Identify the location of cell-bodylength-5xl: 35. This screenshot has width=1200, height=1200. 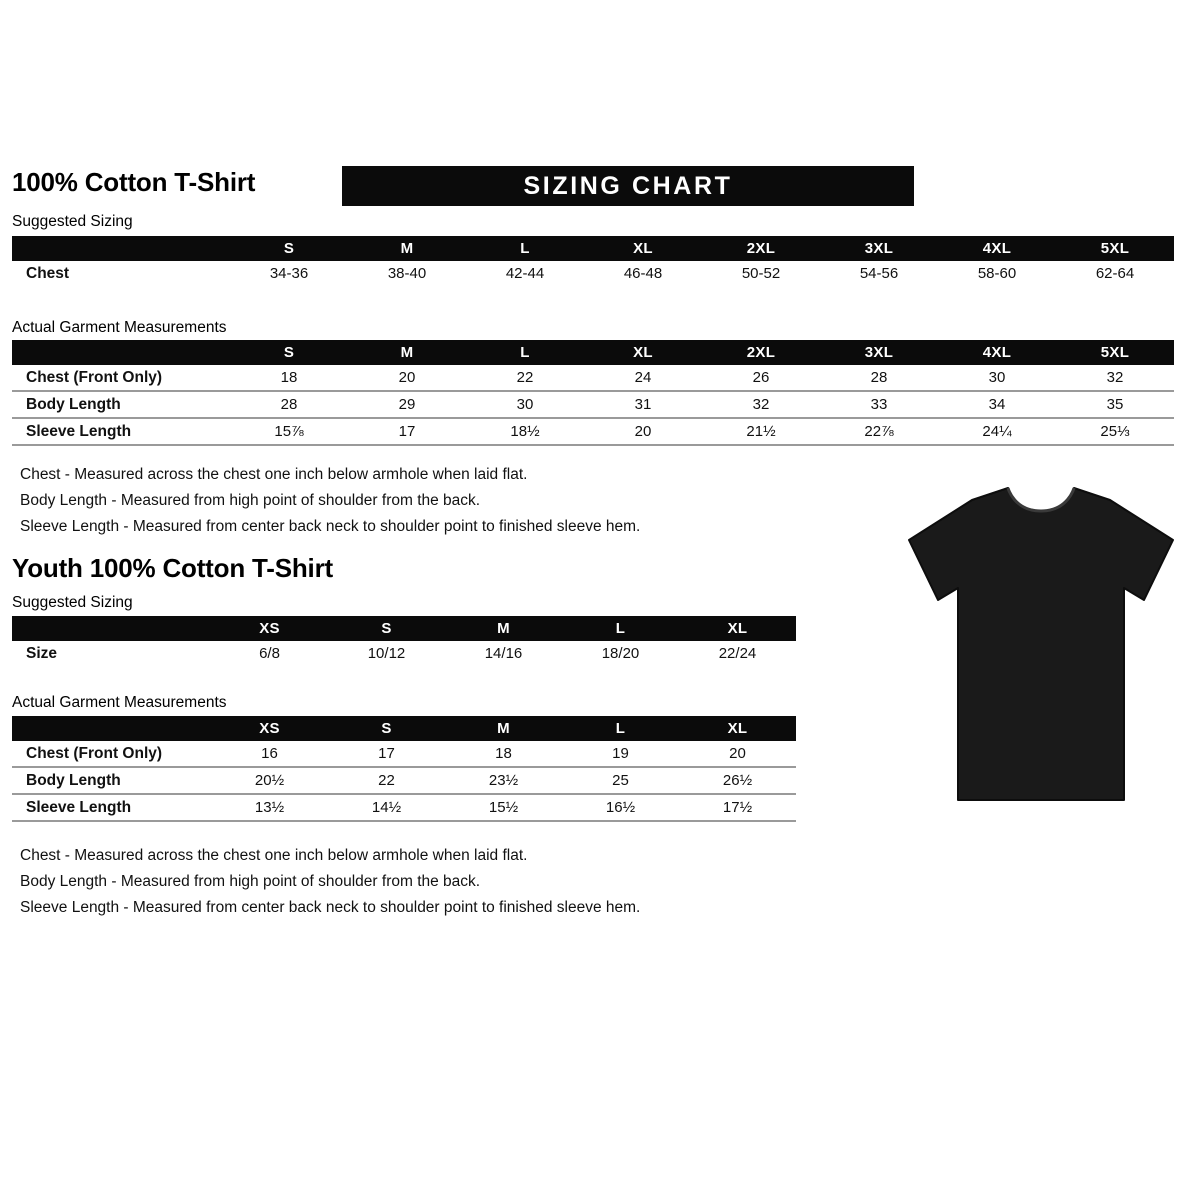
(1115, 405).